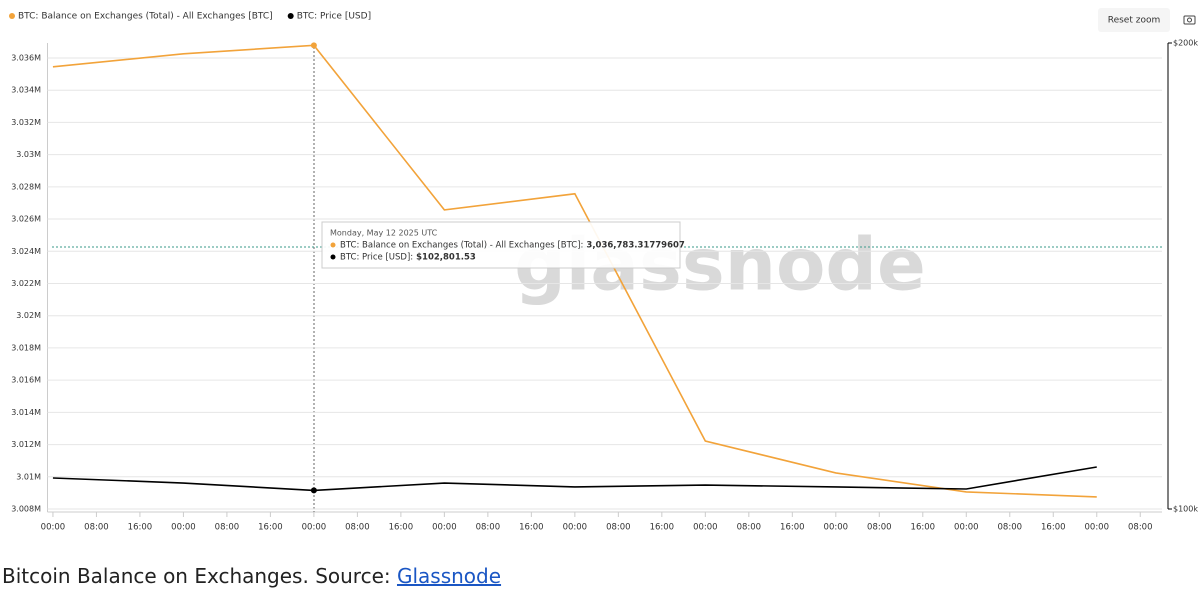 The height and width of the screenshot is (594, 1200). What do you see at coordinates (26, 57) in the screenshot?
I see `y-tick-label: 3.036M` at bounding box center [26, 57].